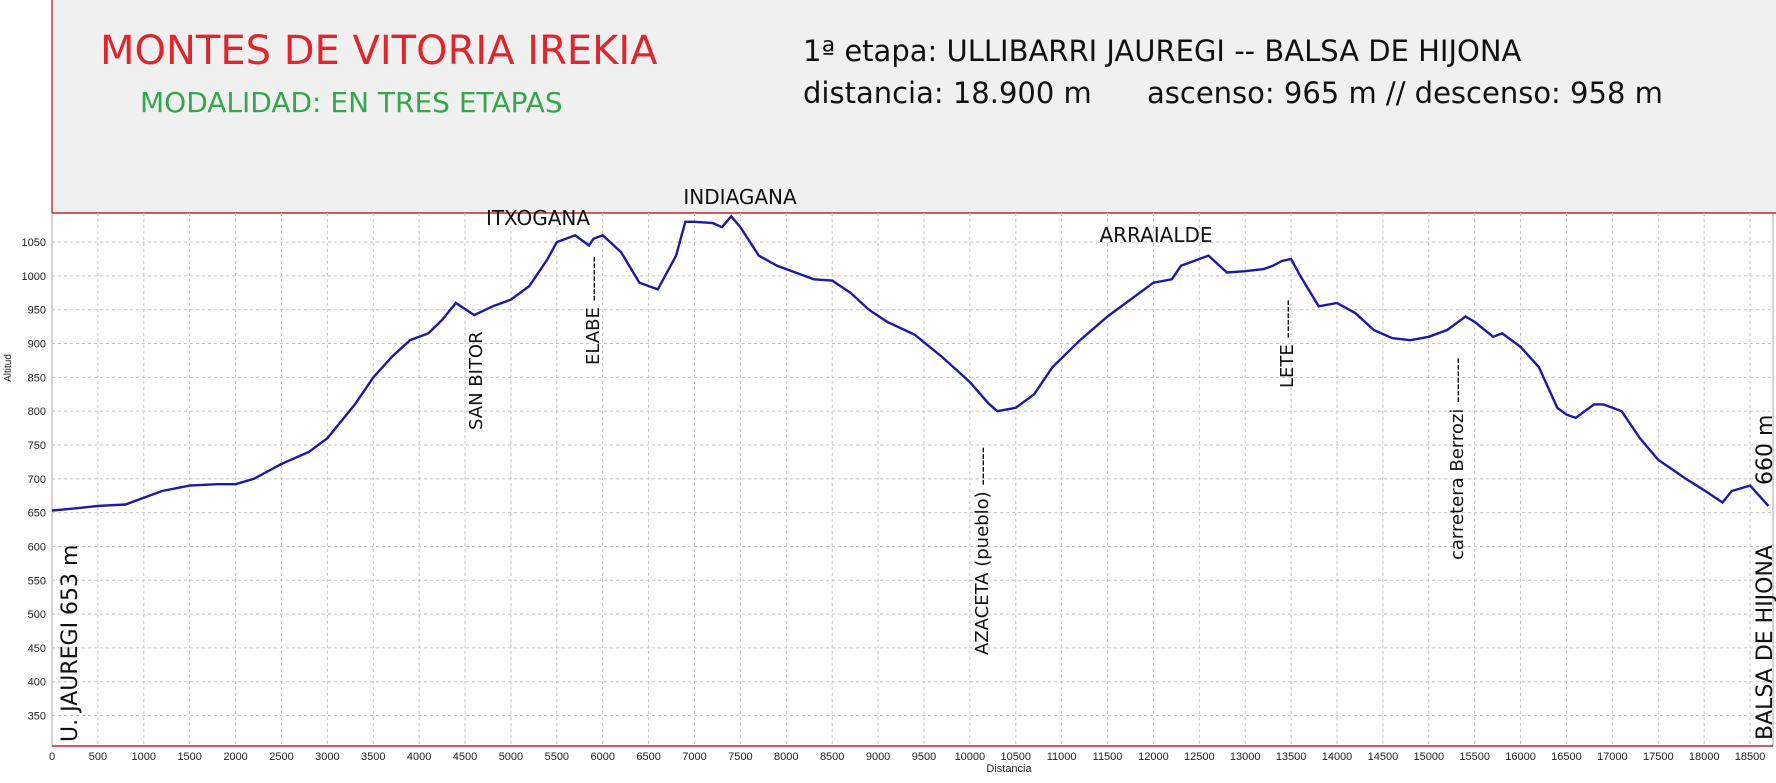 Image resolution: width=1776 pixels, height=783 pixels. Describe the element at coordinates (786, 757) in the screenshot. I see `x-tick-label: 8000` at that location.